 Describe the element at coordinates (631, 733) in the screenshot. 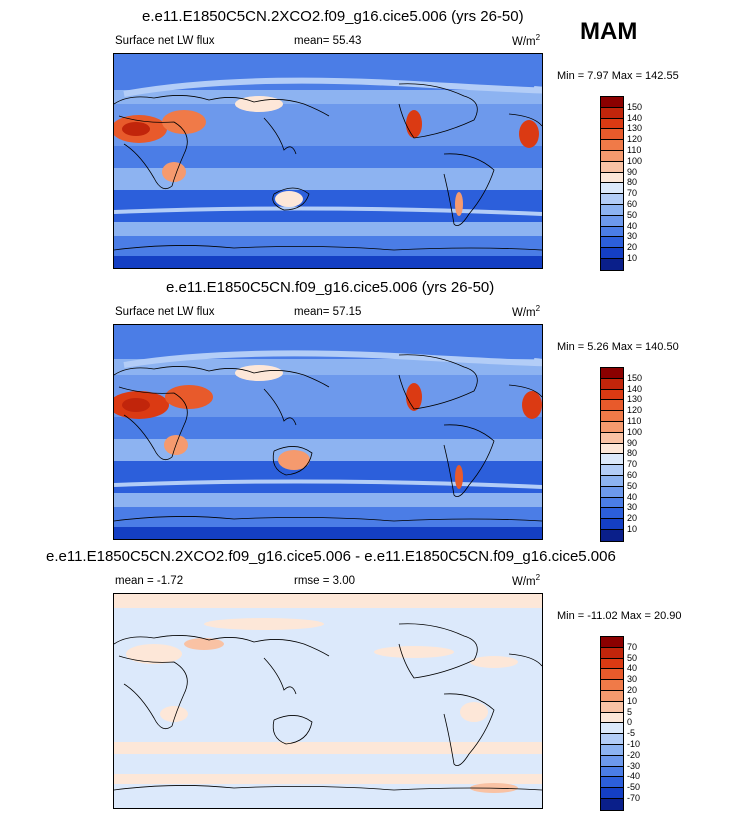

I see `colorbar-tick-label: -5` at that location.